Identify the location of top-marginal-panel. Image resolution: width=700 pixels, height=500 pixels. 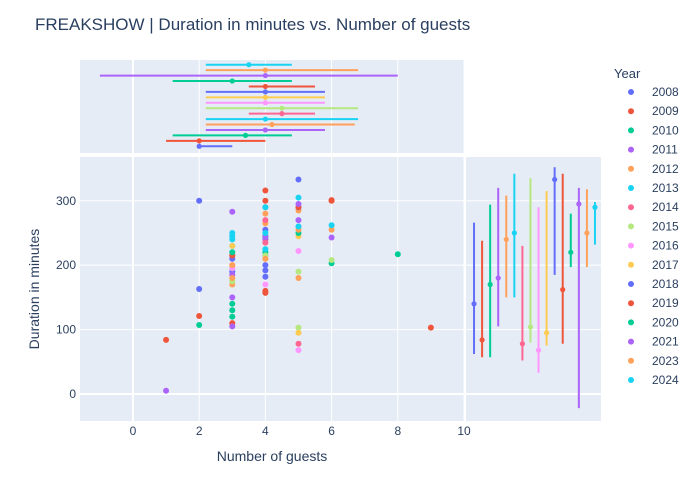
(272, 106).